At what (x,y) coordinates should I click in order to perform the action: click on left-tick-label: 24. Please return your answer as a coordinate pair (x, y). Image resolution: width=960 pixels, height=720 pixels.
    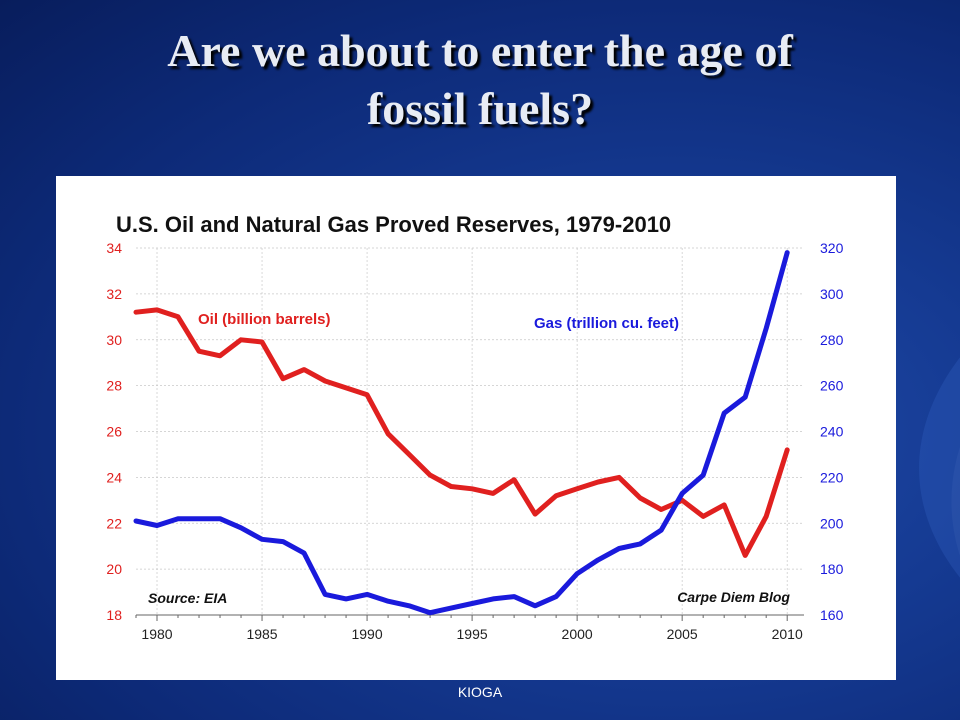
    Looking at the image, I should click on (114, 477).